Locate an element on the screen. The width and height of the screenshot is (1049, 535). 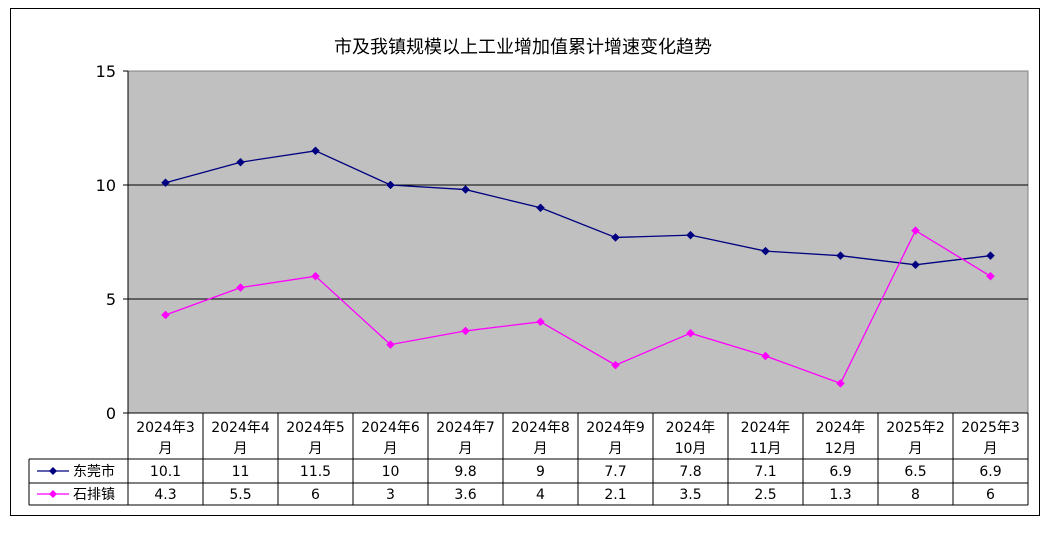
table-value: 6.5 is located at coordinates (915, 472).